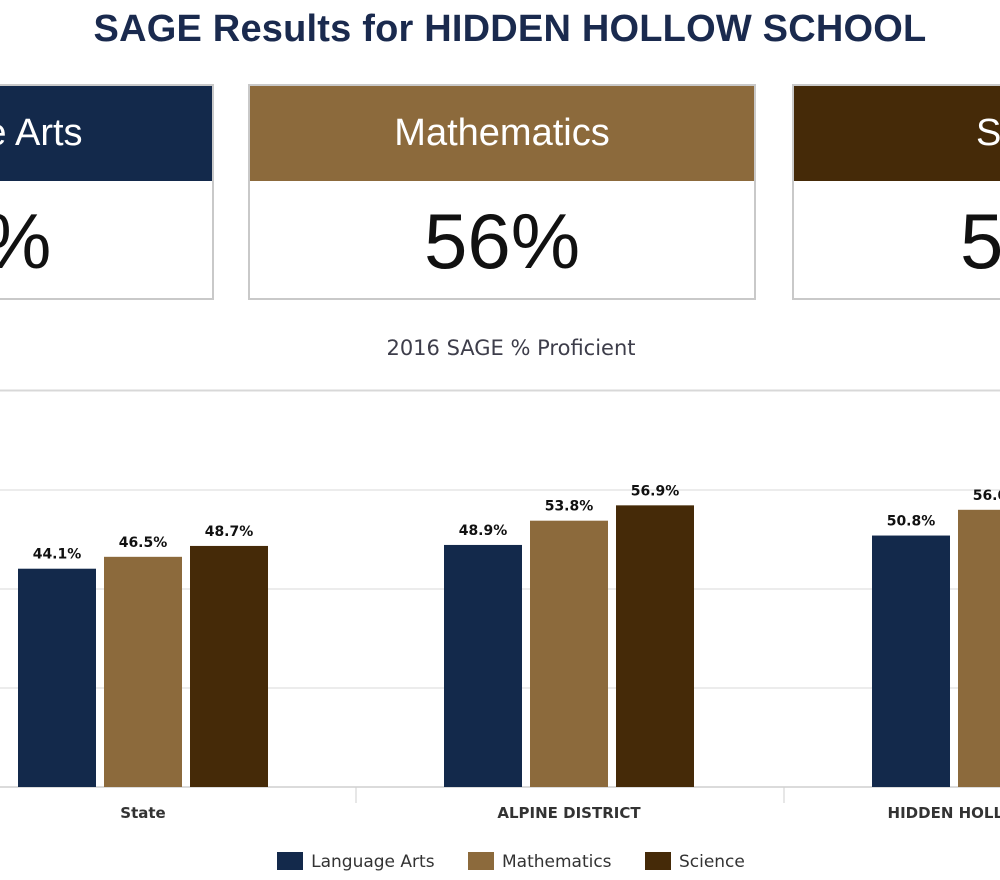  Describe the element at coordinates (502, 241) in the screenshot. I see `card-value-mathematics: 56%` at that location.